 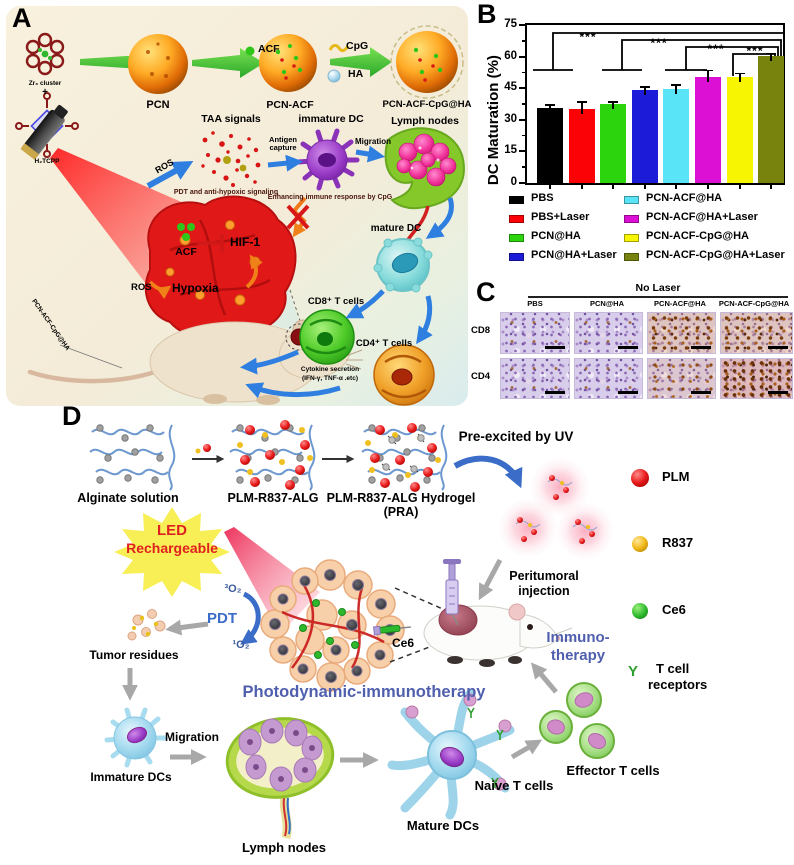 What do you see at coordinates (172, 548) in the screenshot?
I see `led-label-2: Rechargeable` at bounding box center [172, 548].